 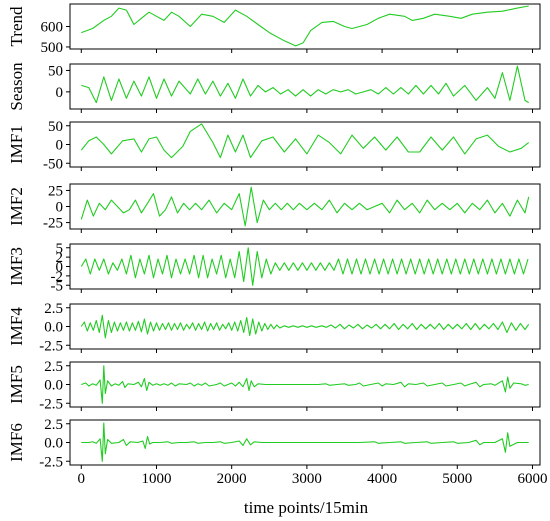 I want to click on x-tick-label: 2000, so click(x=232, y=479).